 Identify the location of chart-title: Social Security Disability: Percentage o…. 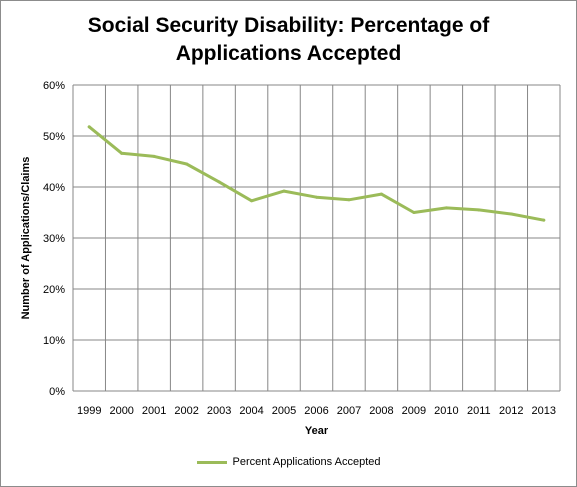
(288, 40).